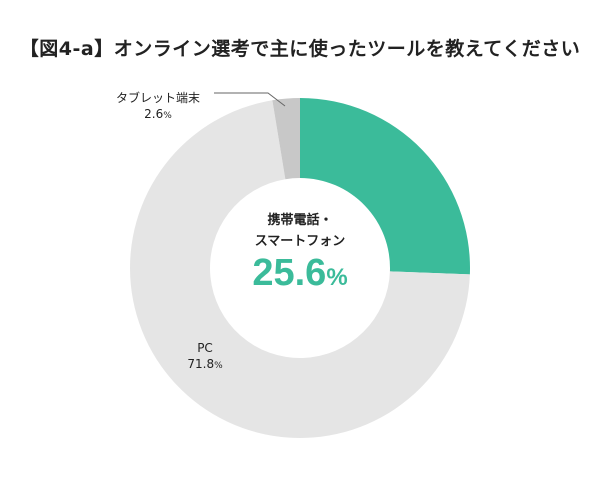  Describe the element at coordinates (205, 348) in the screenshot. I see `slice-name: PC` at that location.